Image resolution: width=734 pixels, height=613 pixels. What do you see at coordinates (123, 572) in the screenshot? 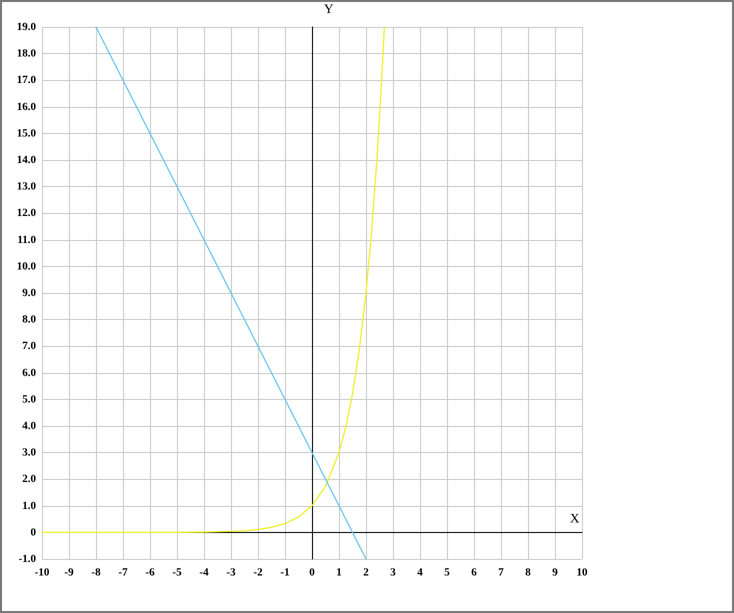
I see `x-tick-label: -7` at bounding box center [123, 572].